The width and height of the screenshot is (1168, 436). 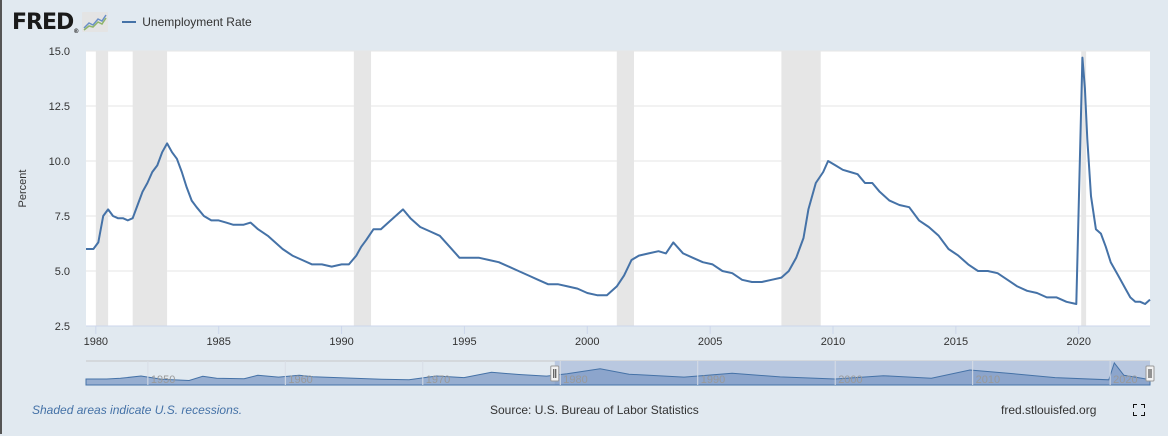 I want to click on chart-header: FRED® Unemployment Rate, so click(x=132, y=22).